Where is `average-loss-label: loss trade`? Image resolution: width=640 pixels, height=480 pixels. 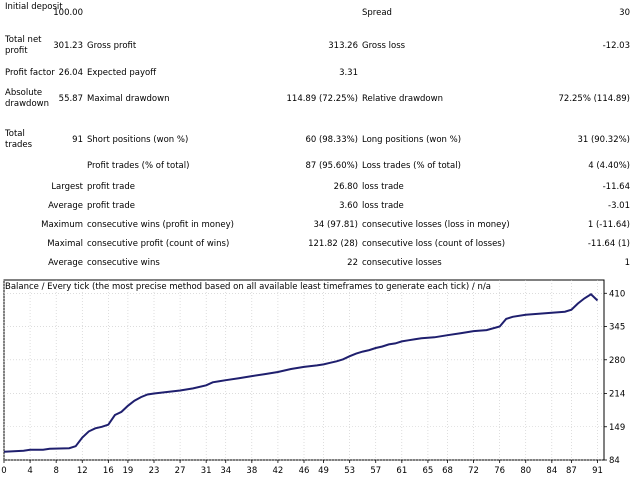 average-loss-label: loss trade is located at coordinates (383, 206).